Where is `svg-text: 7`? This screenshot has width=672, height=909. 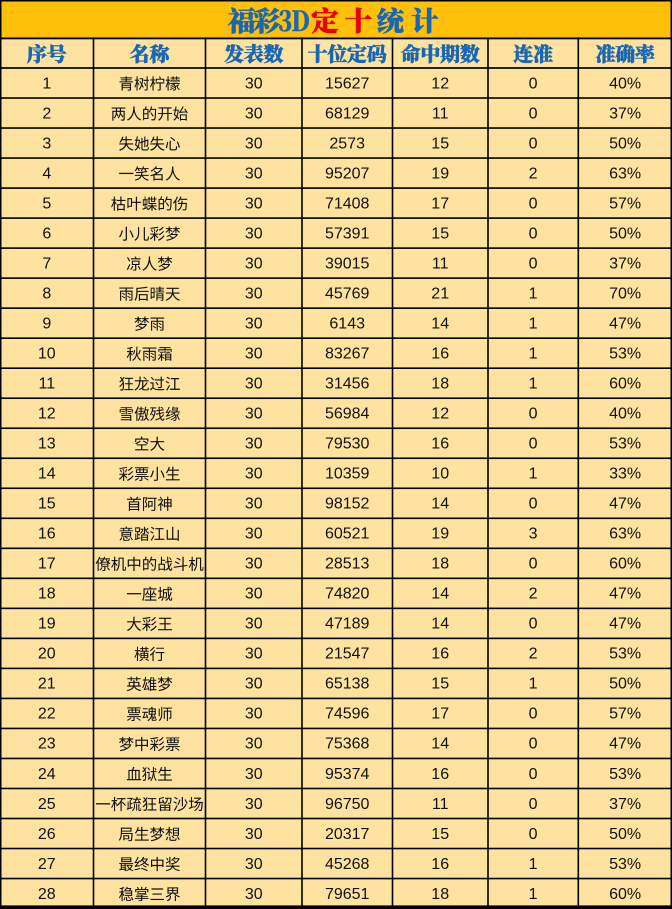 svg-text: 7 is located at coordinates (46, 263).